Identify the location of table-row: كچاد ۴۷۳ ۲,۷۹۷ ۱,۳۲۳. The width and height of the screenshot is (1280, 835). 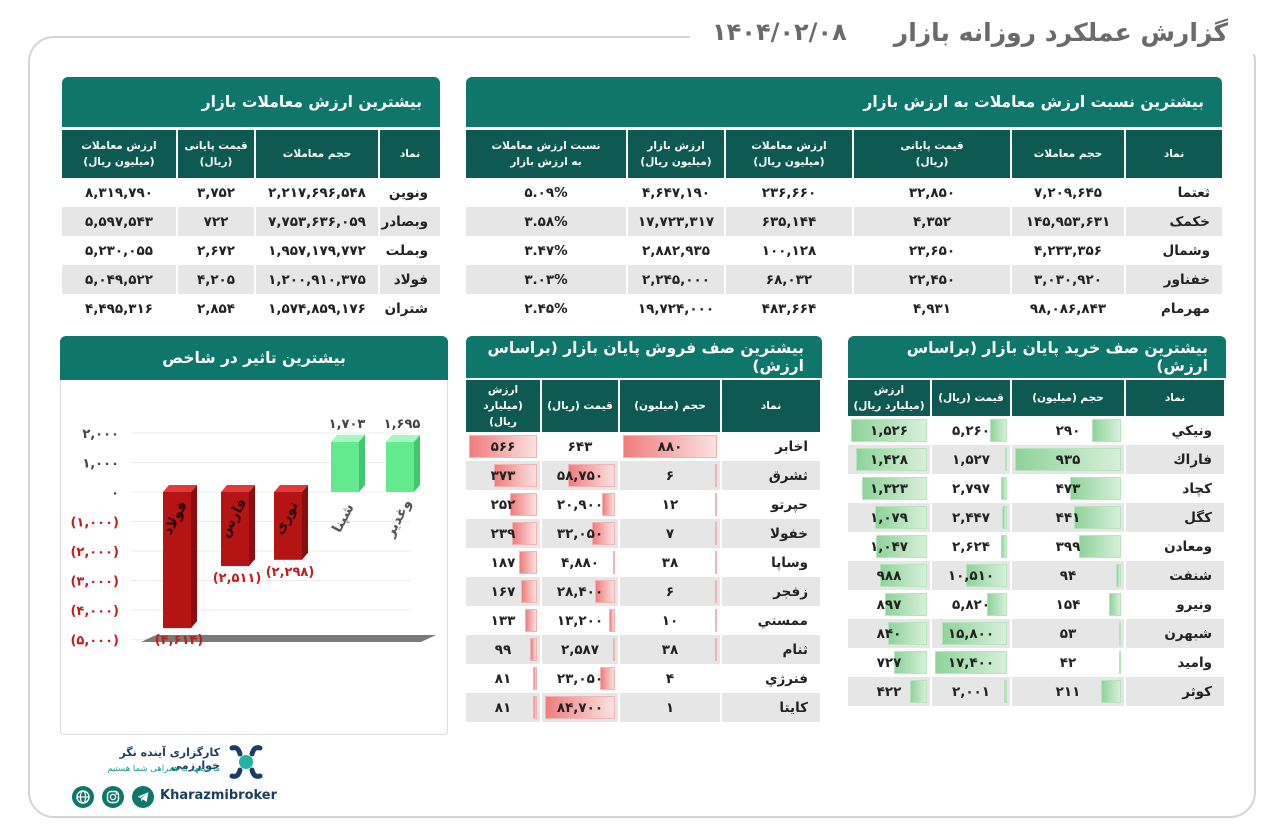
(1036, 488).